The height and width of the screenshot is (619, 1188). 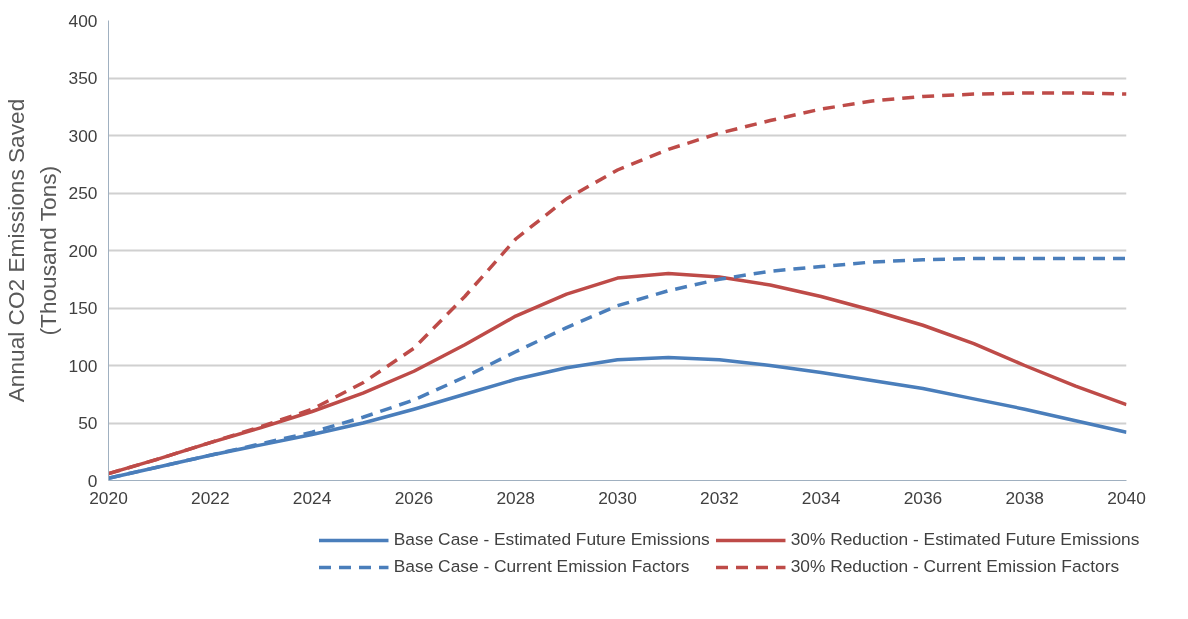 I want to click on y-tick-label: 250, so click(x=83, y=193).